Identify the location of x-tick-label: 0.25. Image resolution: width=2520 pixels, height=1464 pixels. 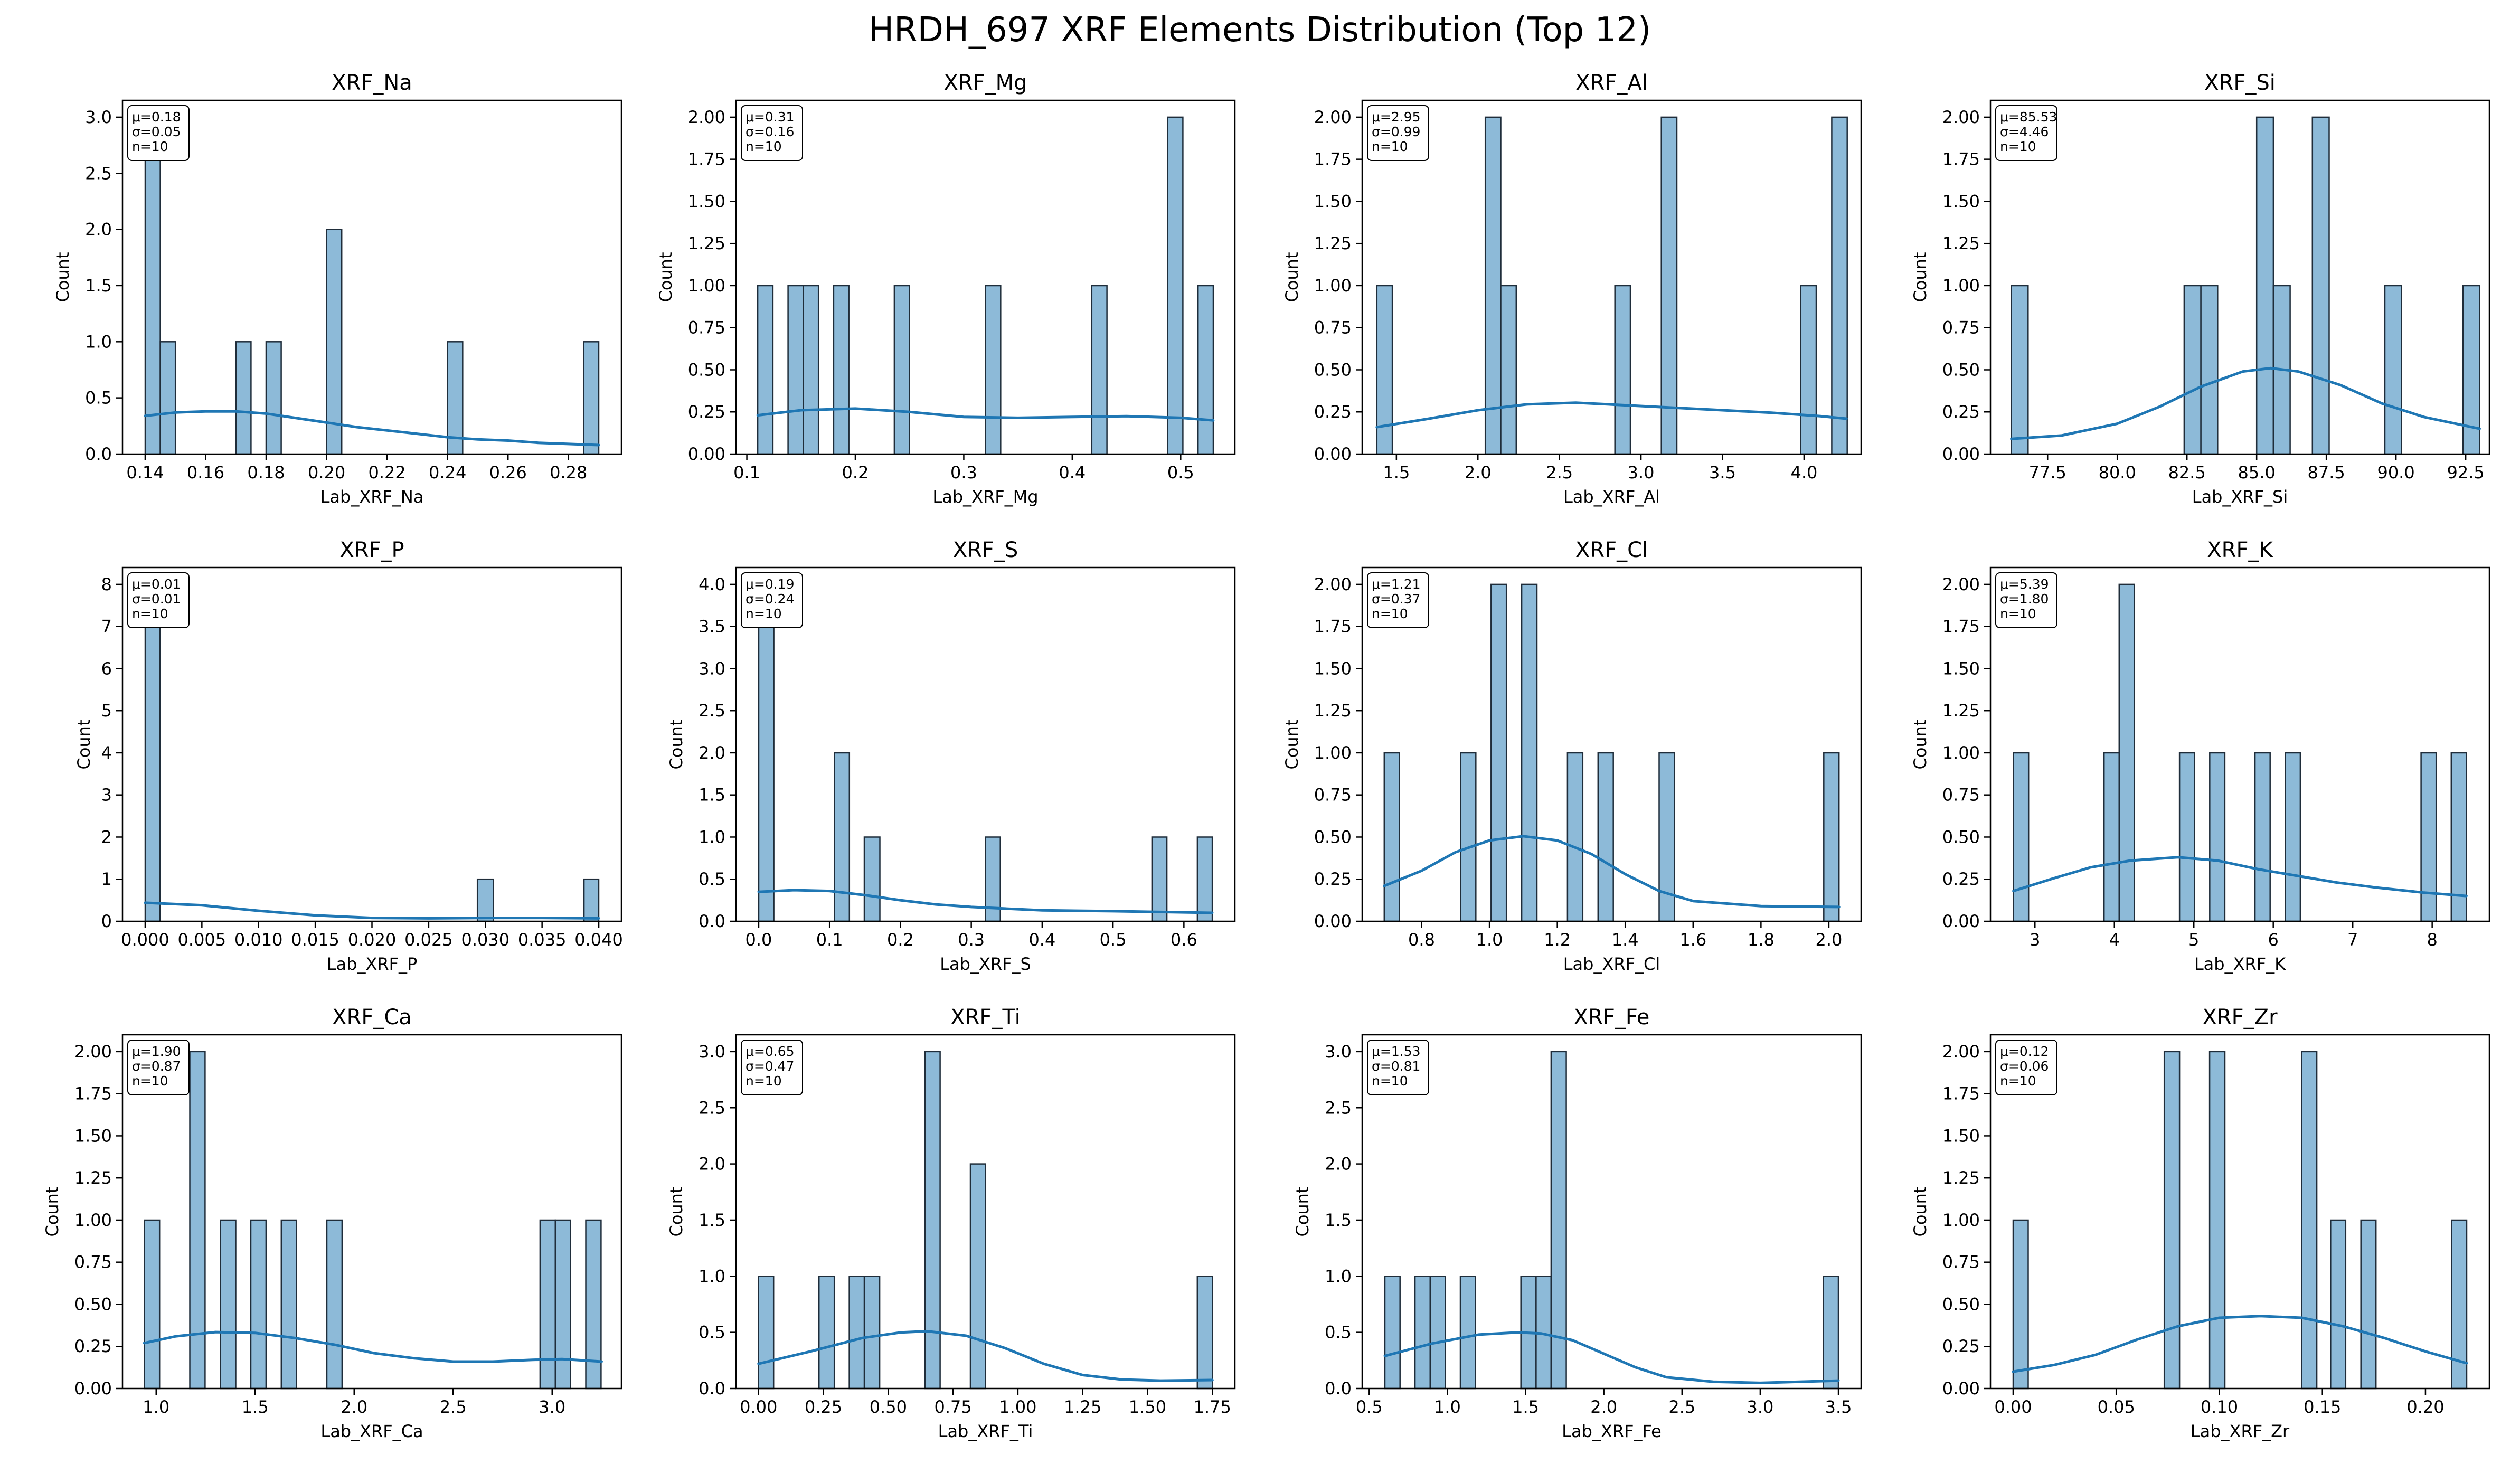
(823, 1407).